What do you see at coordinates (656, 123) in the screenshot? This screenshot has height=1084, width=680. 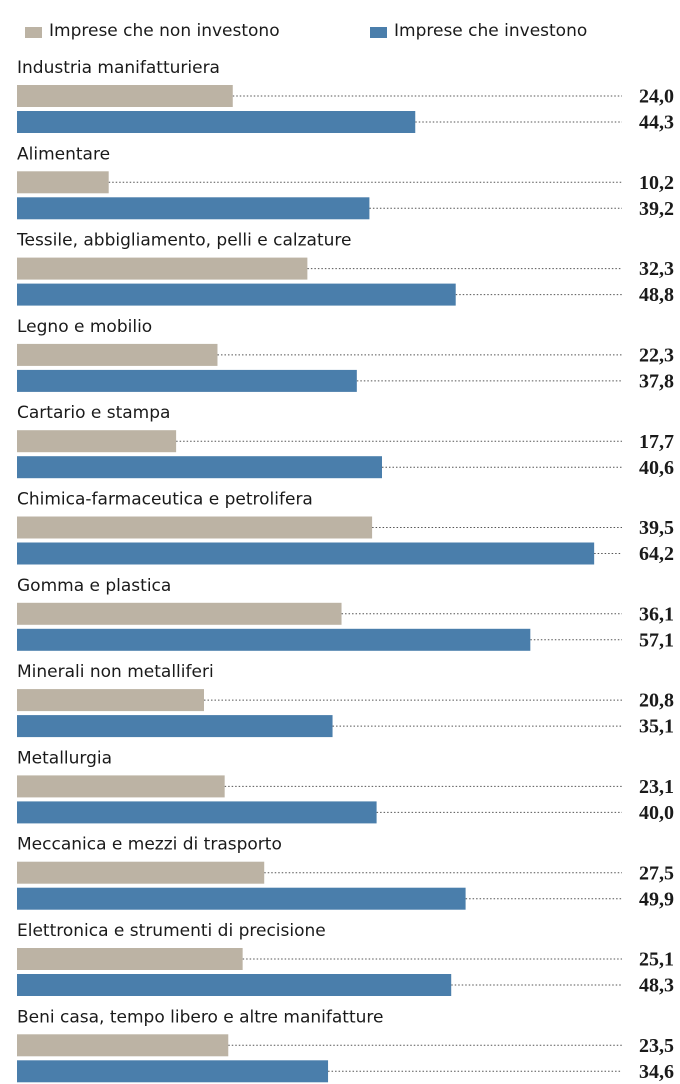 I see `value-label: 44,3` at bounding box center [656, 123].